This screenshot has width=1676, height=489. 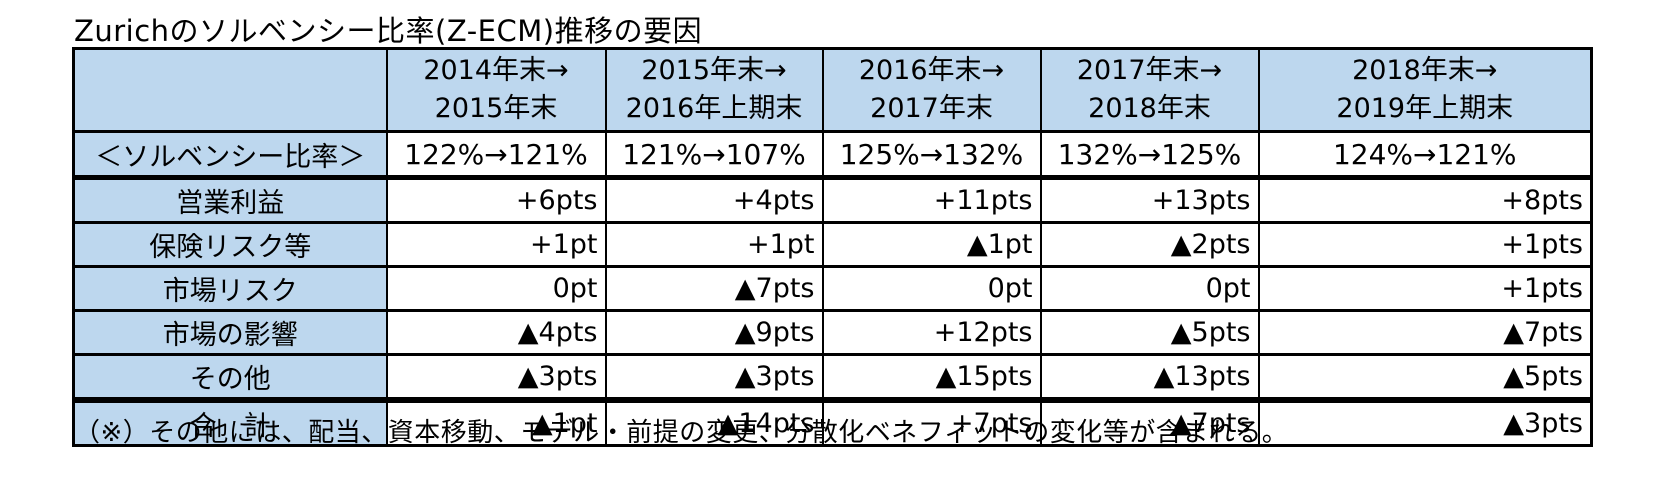 I want to click on table-row-market-impact: 市場の影響 ▲4pts ▲9pts +12pts ▲5pts ▲7pts, so click(x=832, y=332).